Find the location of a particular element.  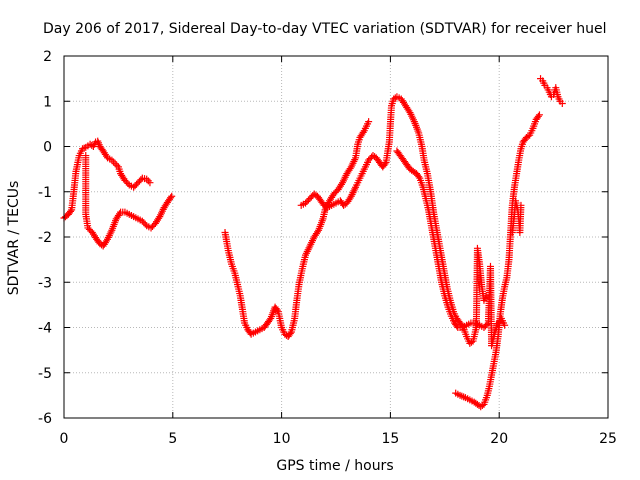

y-tick-label: -1 is located at coordinates (45, 193).